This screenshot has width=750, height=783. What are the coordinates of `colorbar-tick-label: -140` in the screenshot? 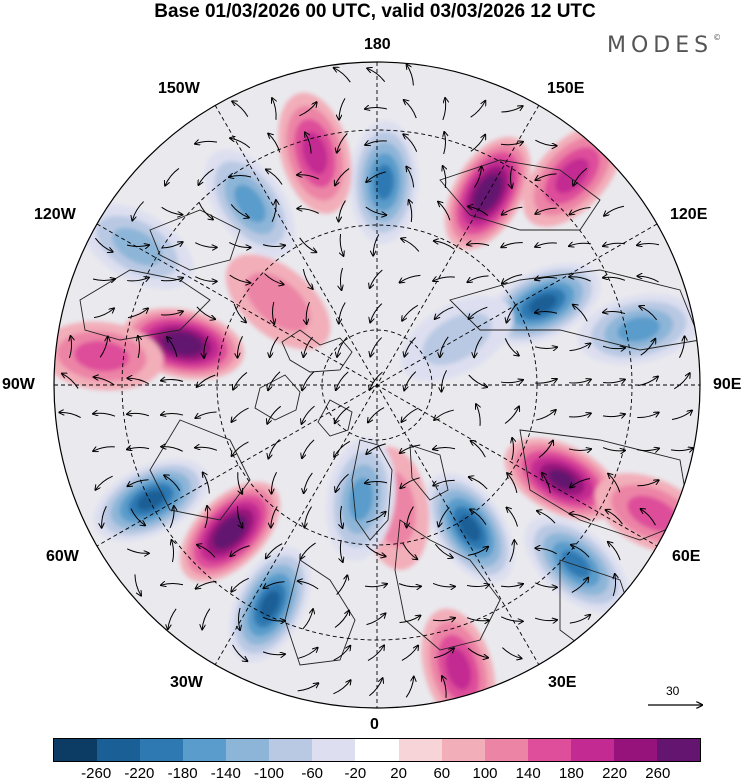 It's located at (225, 773).